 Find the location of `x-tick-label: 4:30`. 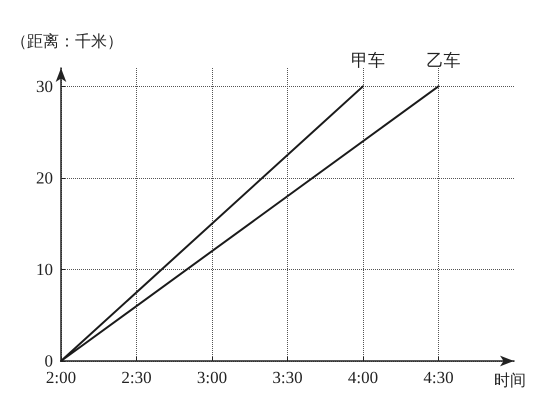

x-tick-label: 4:30 is located at coordinates (438, 377).